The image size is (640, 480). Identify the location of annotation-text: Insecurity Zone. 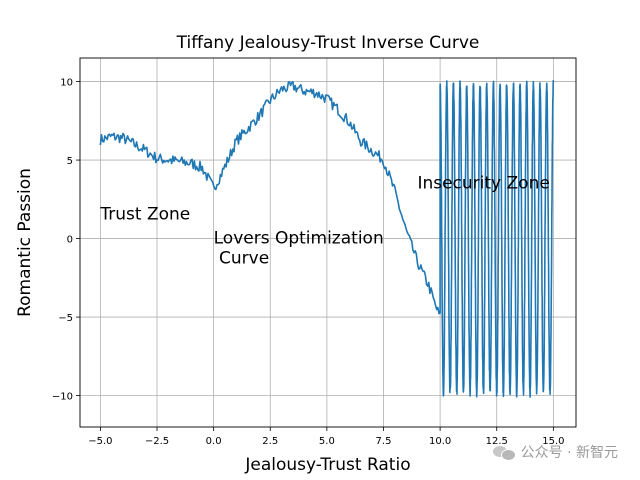
(483, 183).